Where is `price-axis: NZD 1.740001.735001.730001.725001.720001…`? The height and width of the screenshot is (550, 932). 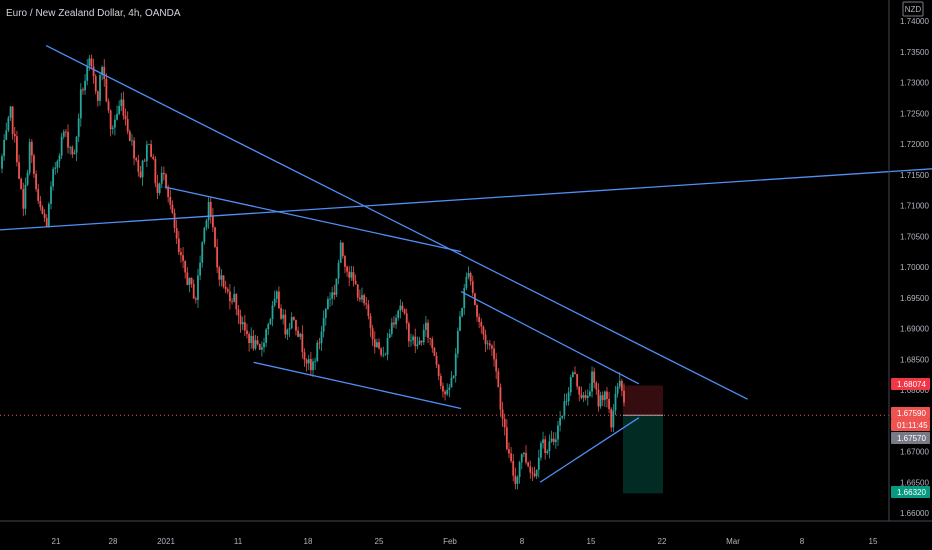
price-axis: NZD 1.740001.735001.730001.725001.720001… is located at coordinates (909, 260).